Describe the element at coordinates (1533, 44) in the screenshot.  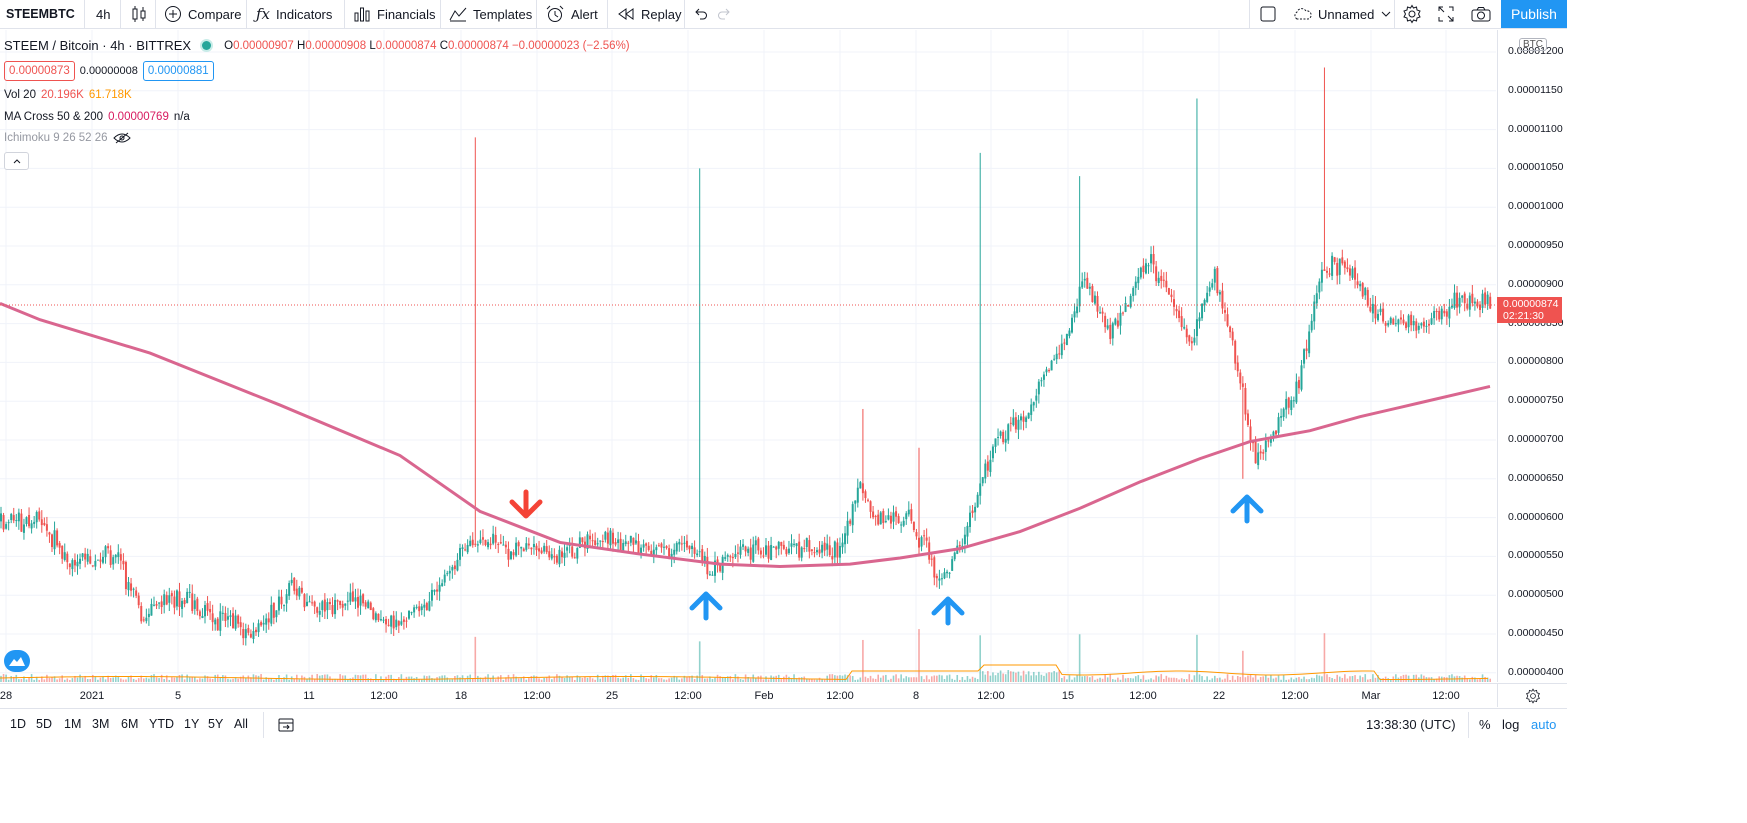
I see `currency-badge: BTC` at that location.